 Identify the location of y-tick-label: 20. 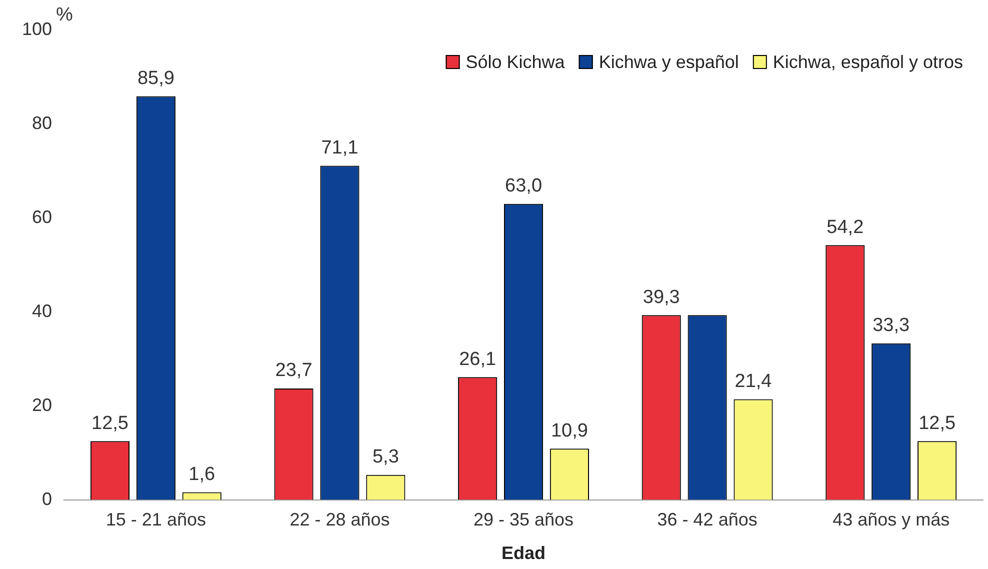
(42, 404).